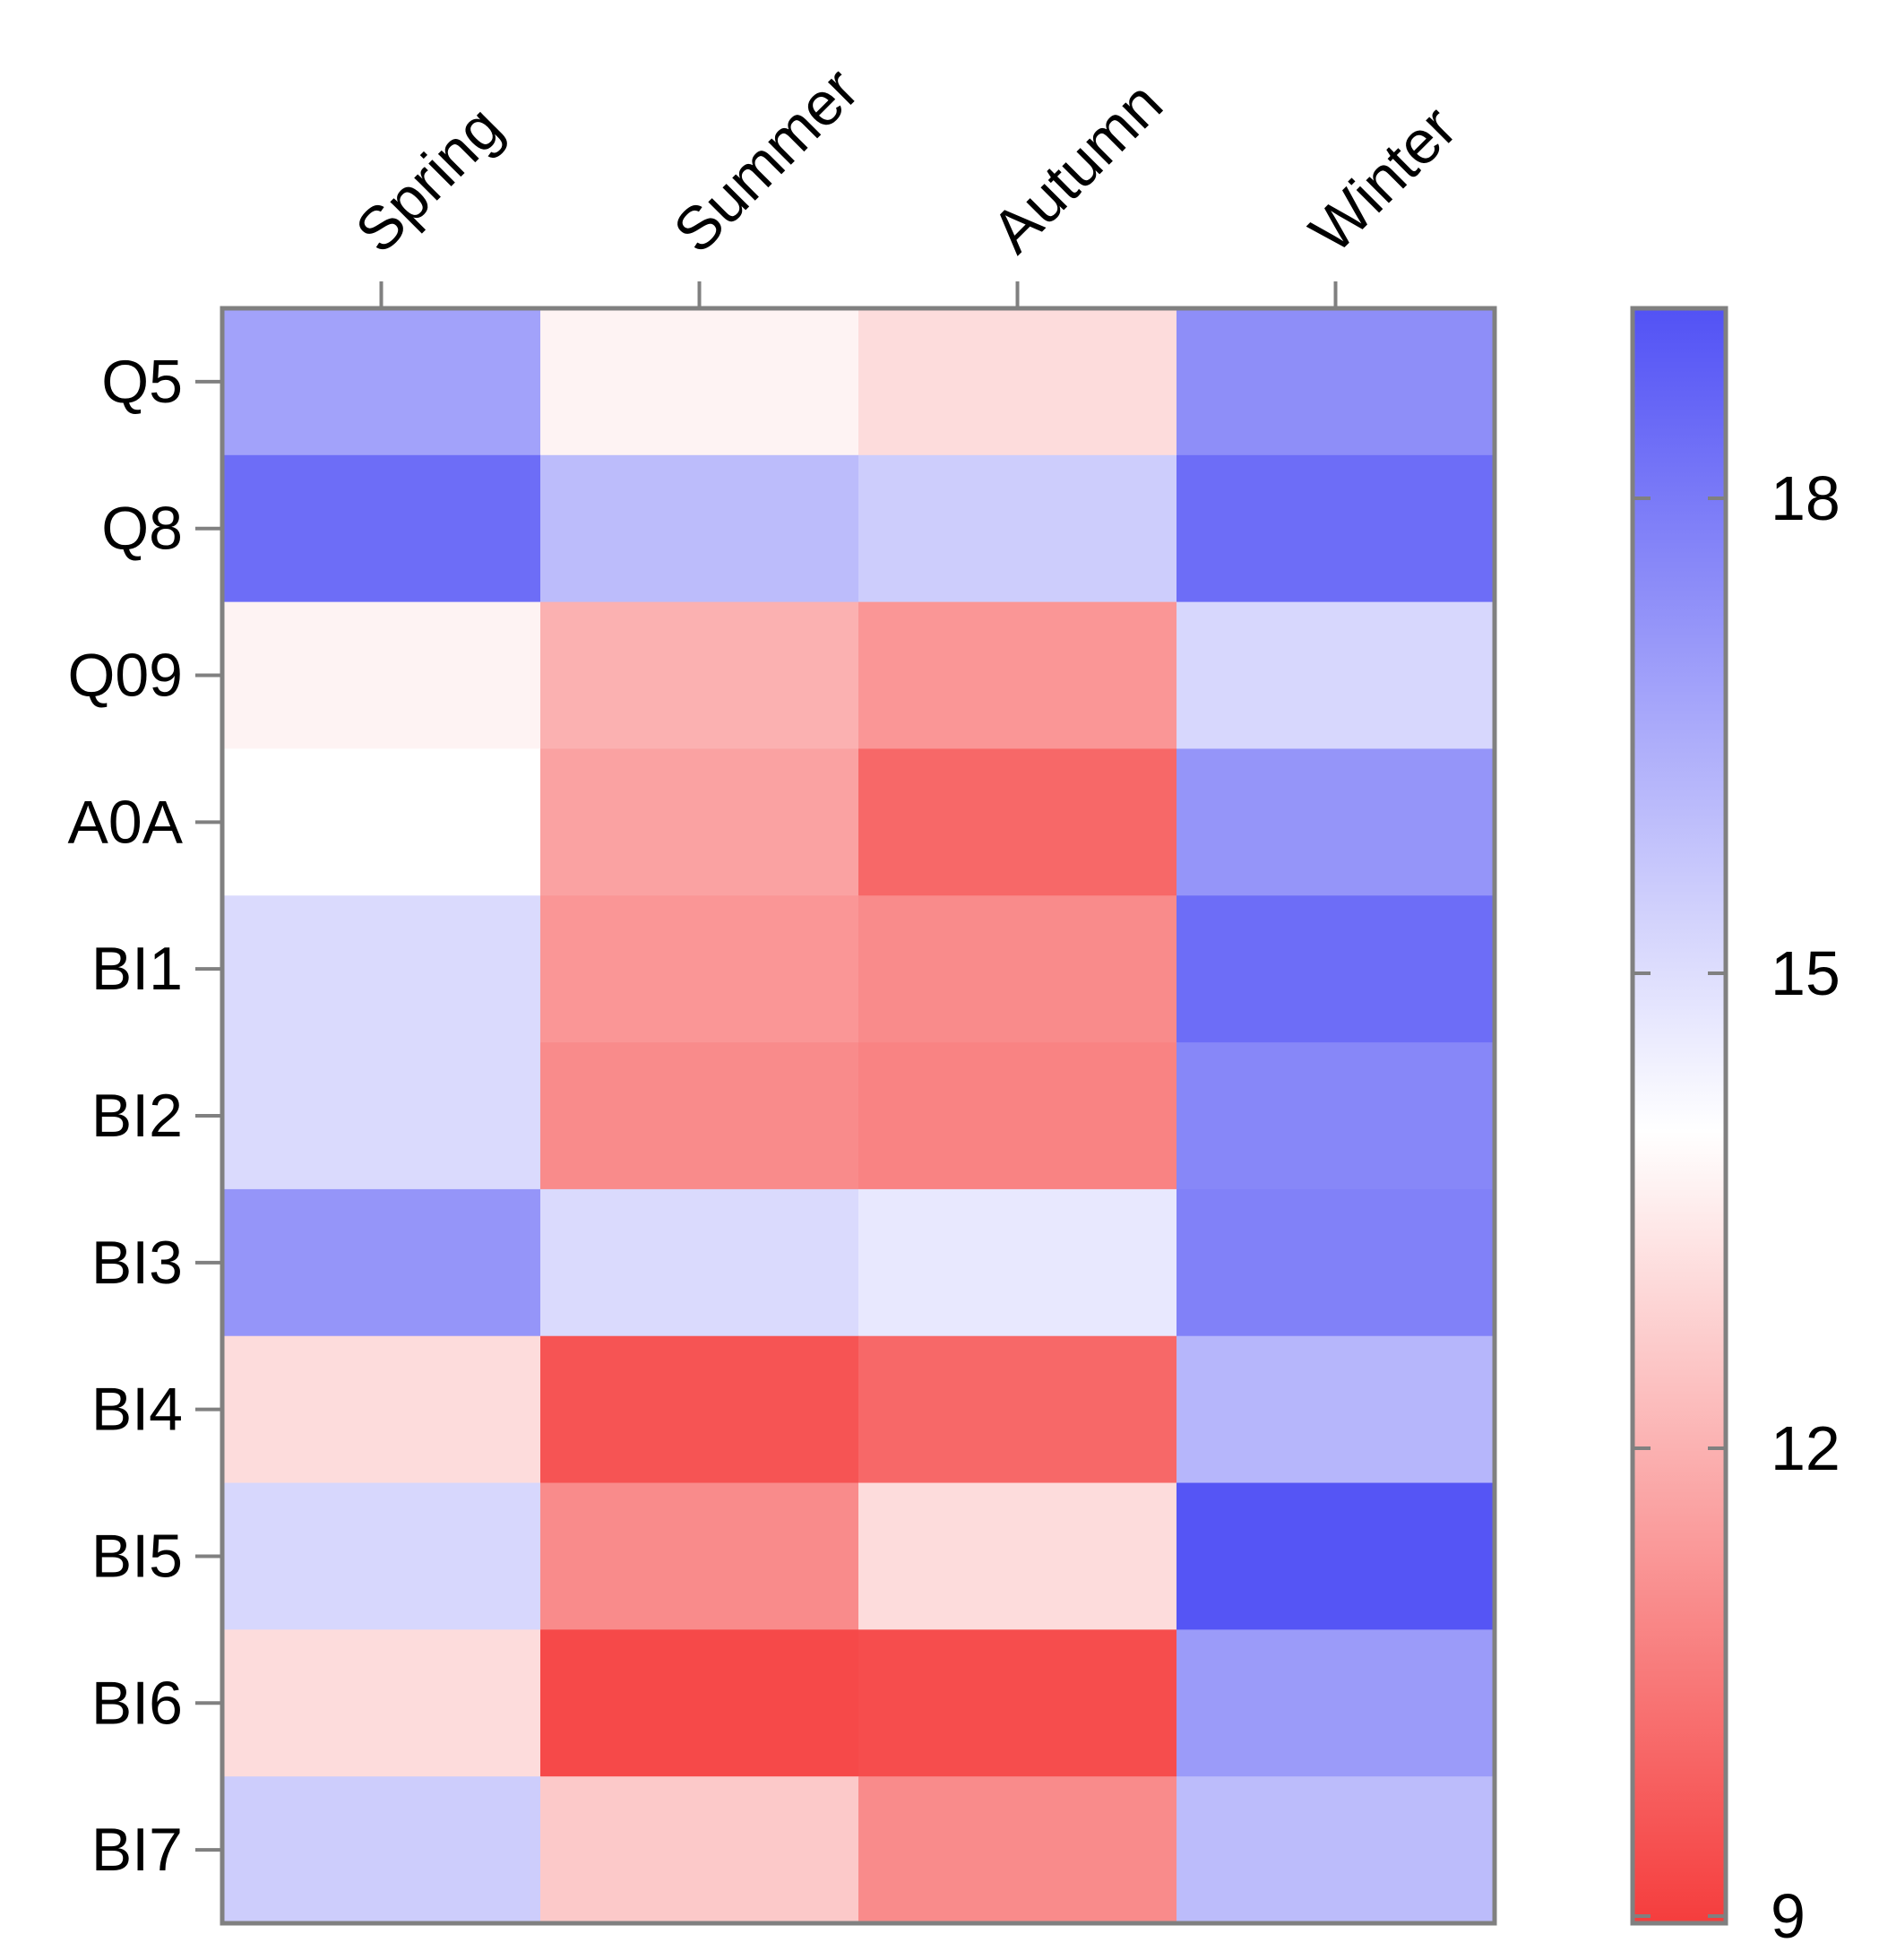  I want to click on colorbar-gradient, so click(1679, 1116).